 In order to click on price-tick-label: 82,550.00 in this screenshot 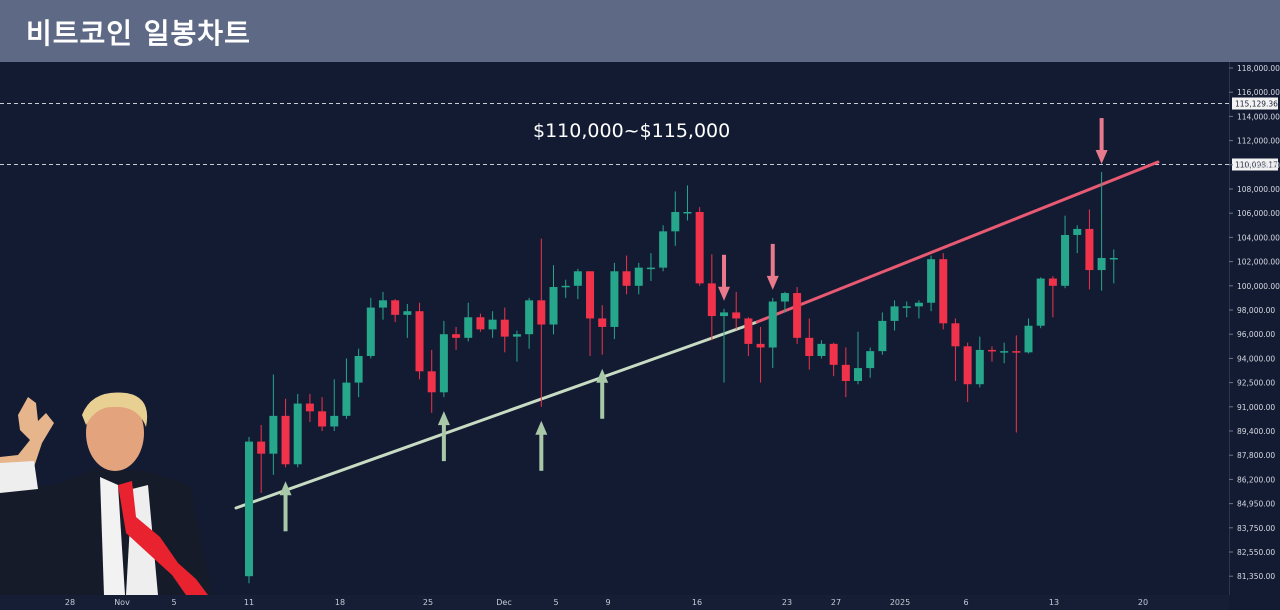, I will do `click(1256, 552)`.